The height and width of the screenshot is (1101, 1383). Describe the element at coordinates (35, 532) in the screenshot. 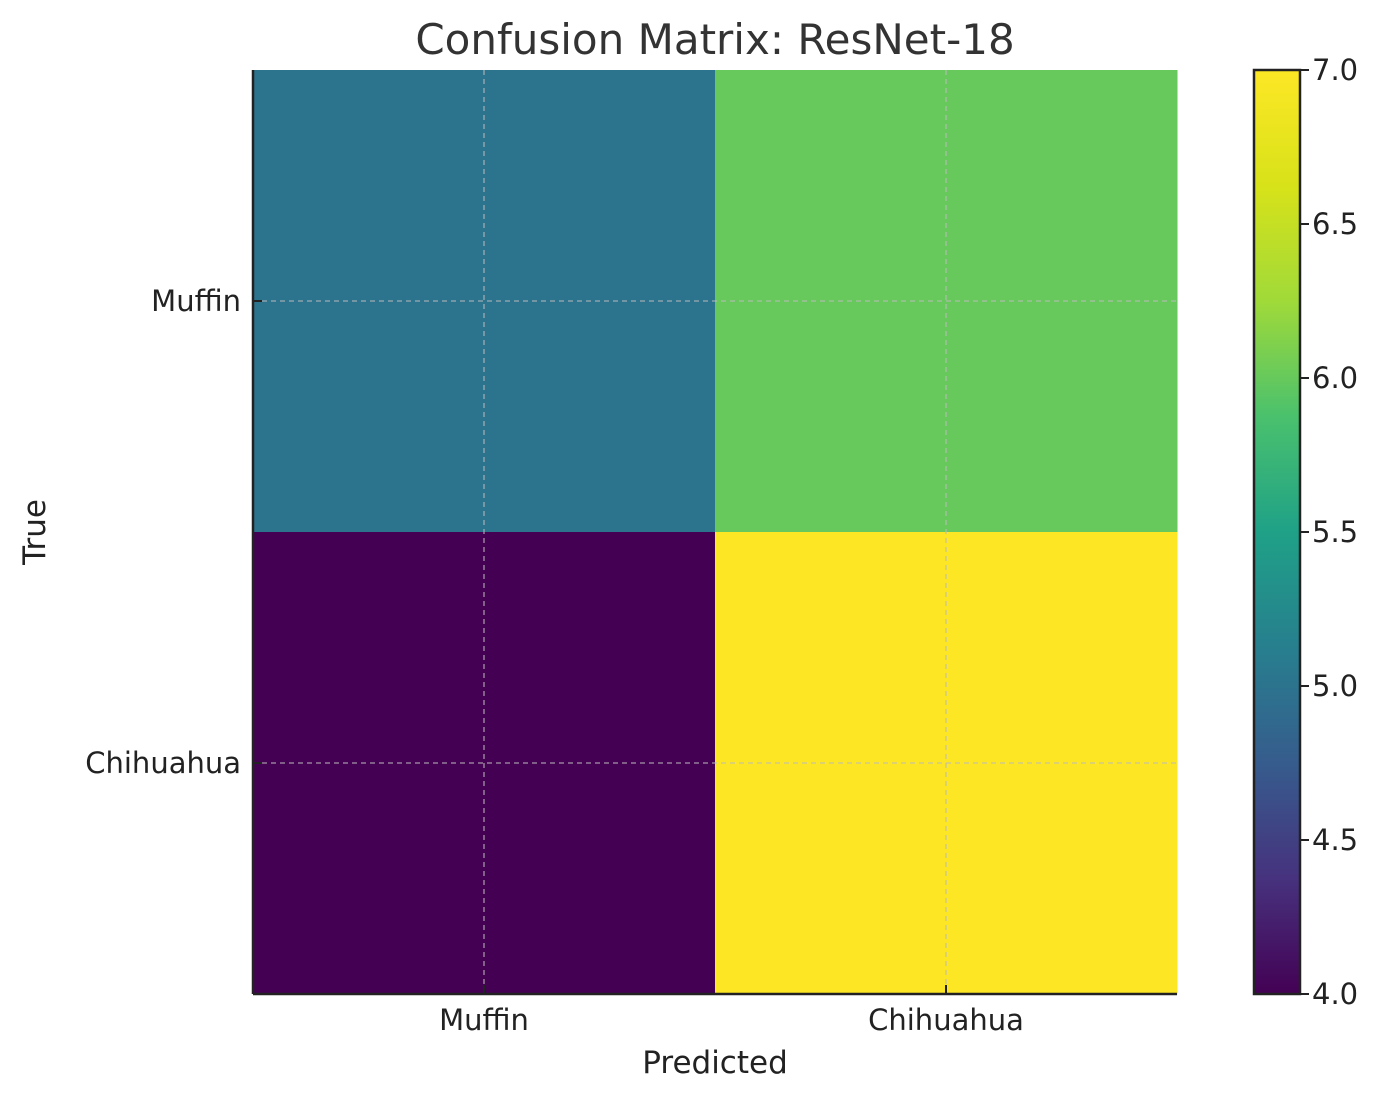

I see `y-axis-label: True` at that location.